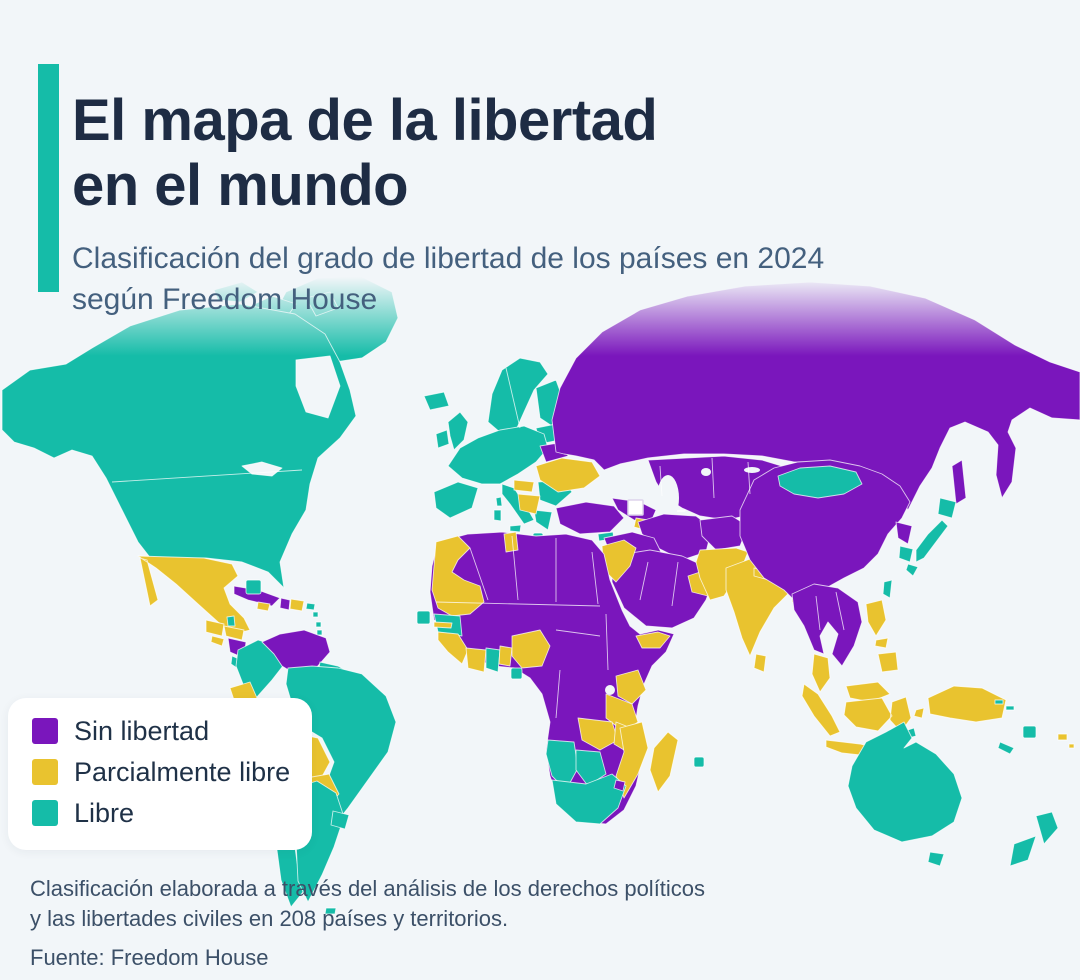 The image size is (1080, 980). I want to click on region-new-caledonia, so click(1006, 748).